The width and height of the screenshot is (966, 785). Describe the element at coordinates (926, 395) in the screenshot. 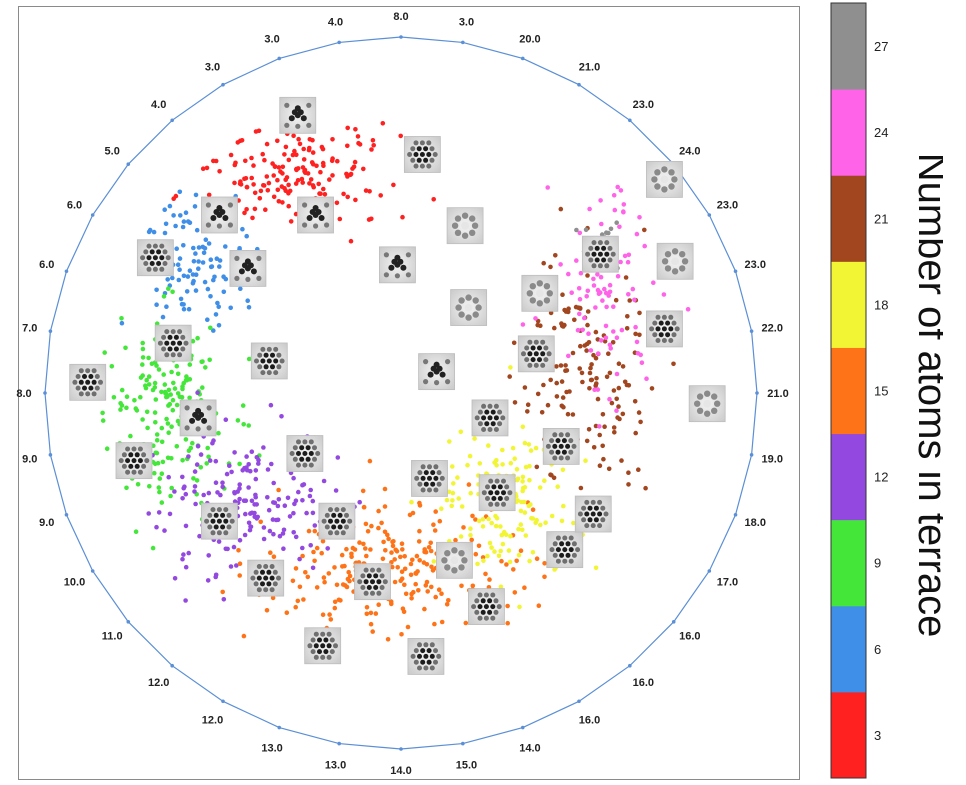

I see `colorbar-title: Number of atoms in terrace` at that location.